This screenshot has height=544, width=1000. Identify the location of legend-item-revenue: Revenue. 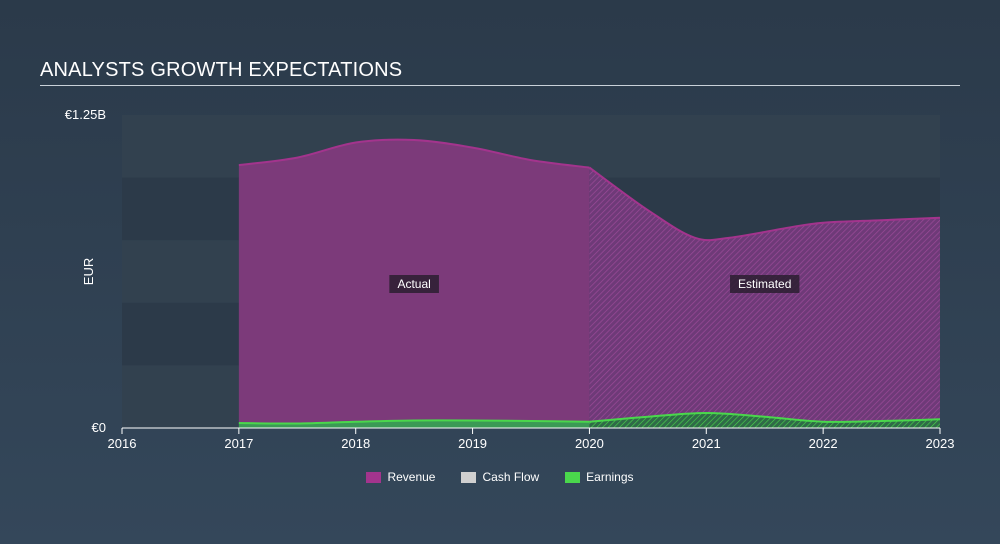
(400, 477).